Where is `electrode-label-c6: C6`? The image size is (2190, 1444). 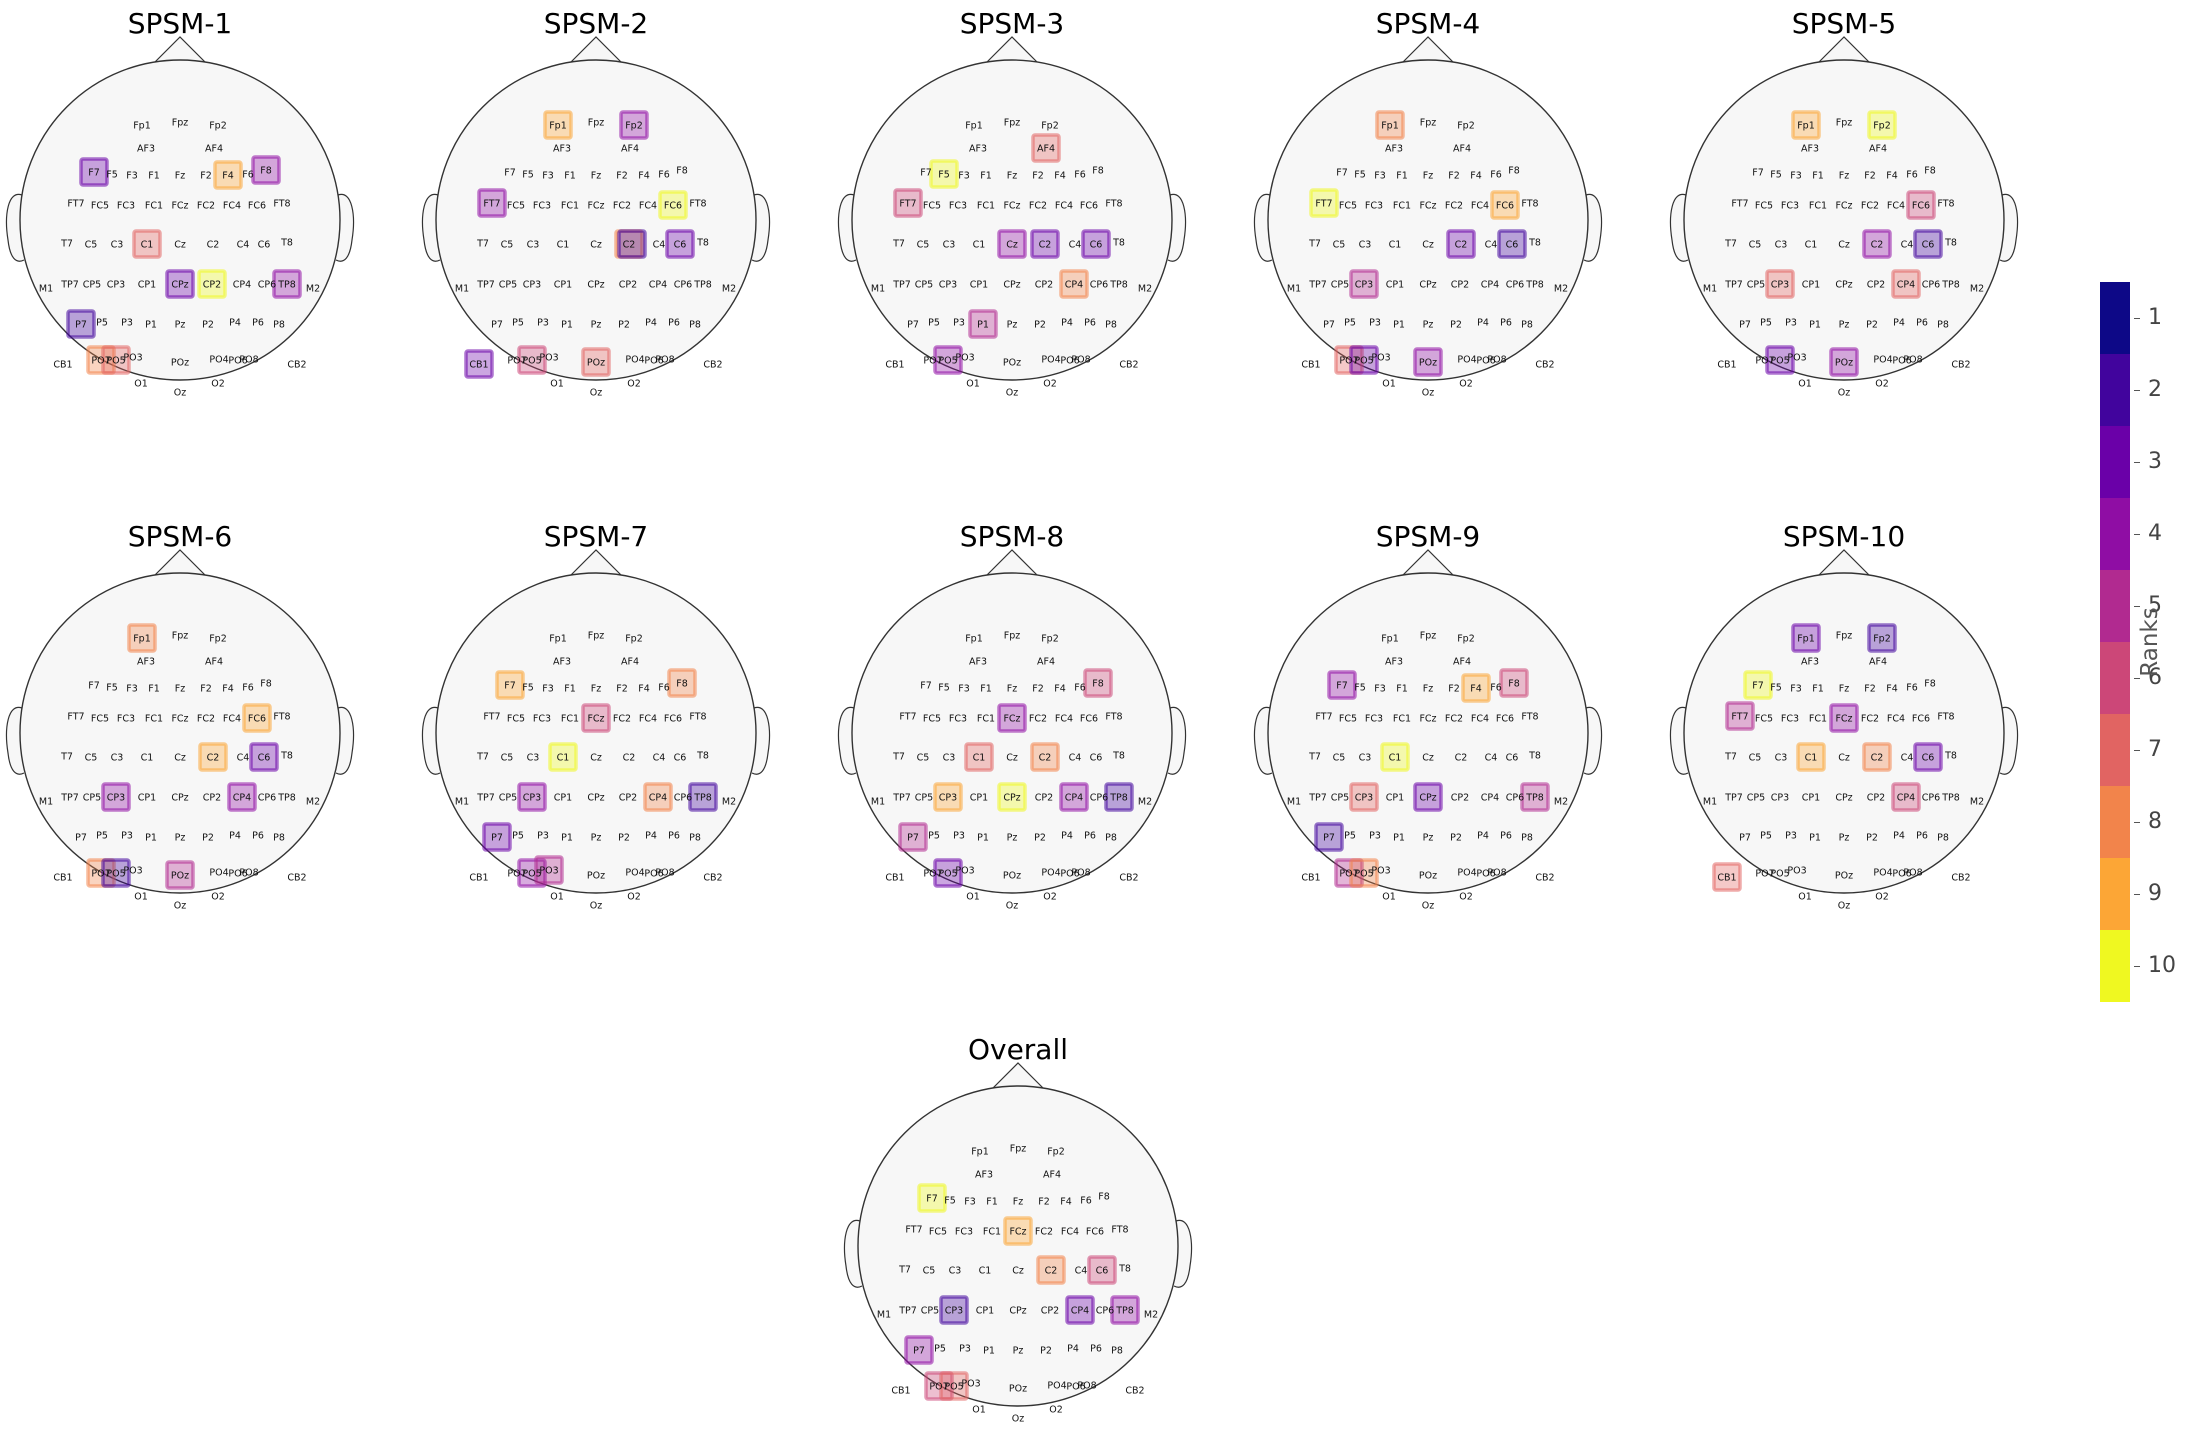
electrode-label-c6: C6 is located at coordinates (1928, 758).